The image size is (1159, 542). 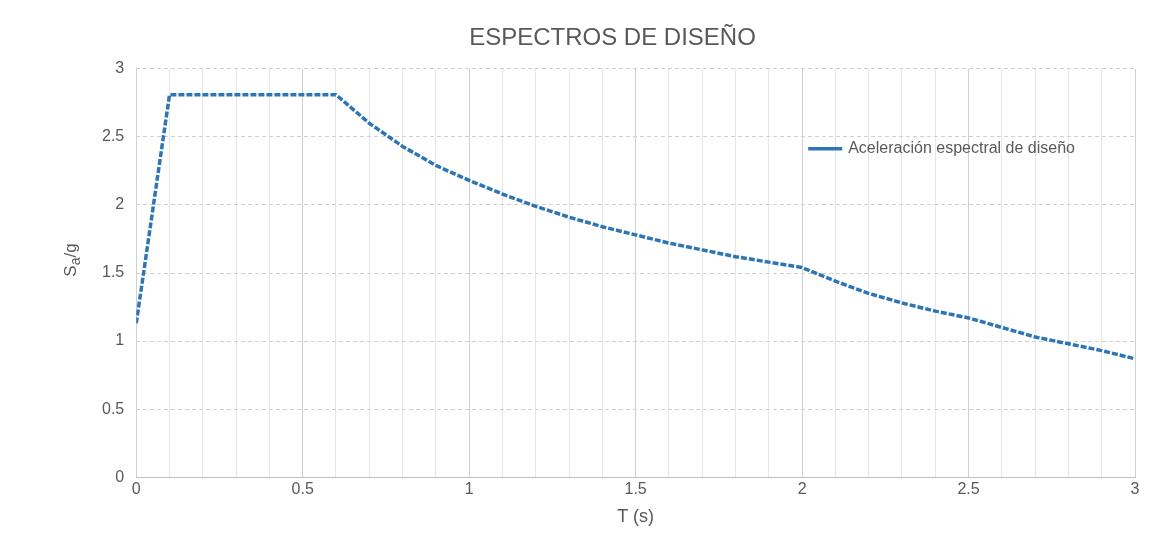 What do you see at coordinates (469, 489) in the screenshot?
I see `x-tick-label: 1` at bounding box center [469, 489].